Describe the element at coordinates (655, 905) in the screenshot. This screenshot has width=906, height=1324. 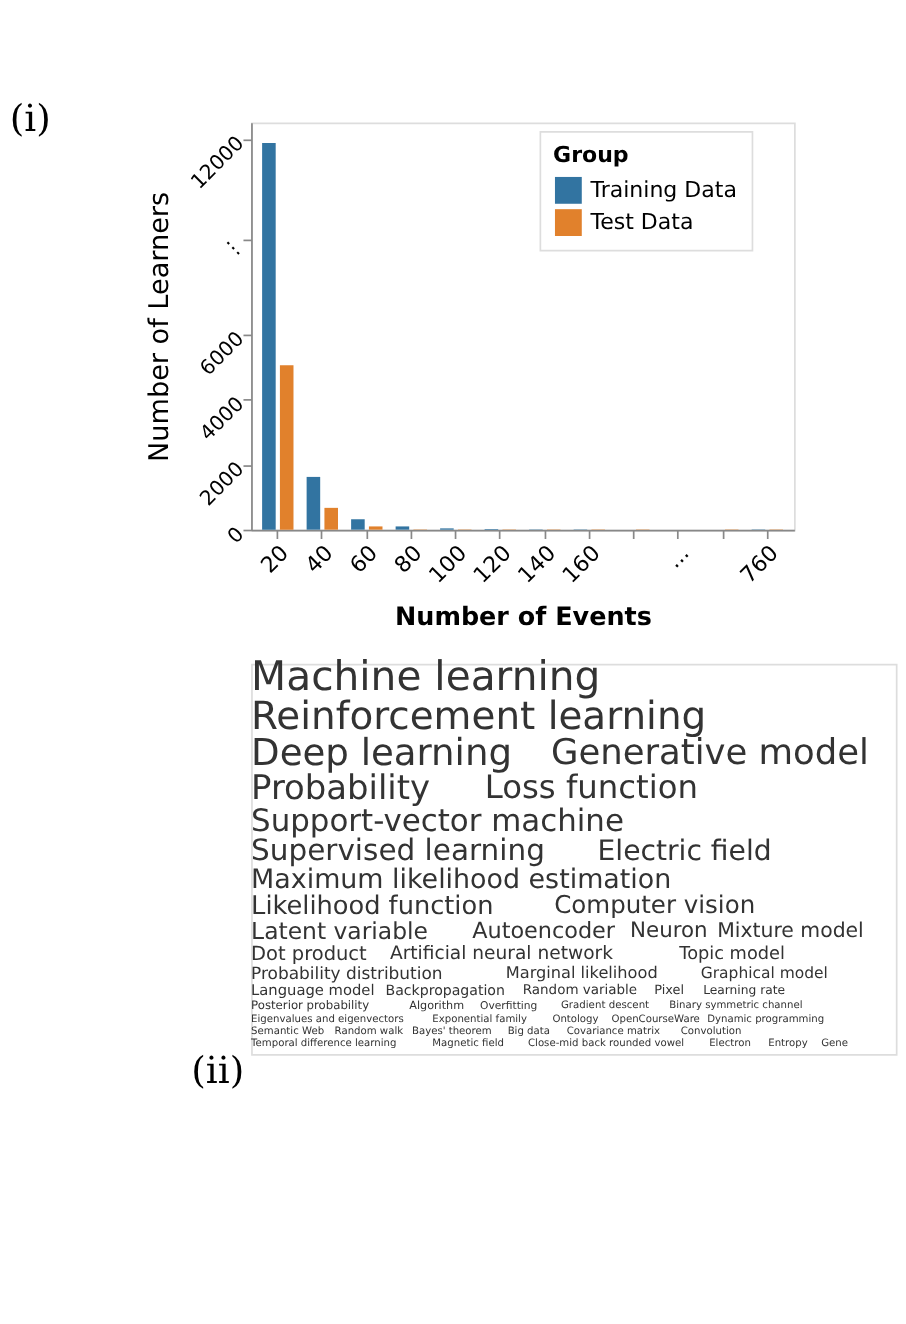
I see `text: Computer vision` at that location.